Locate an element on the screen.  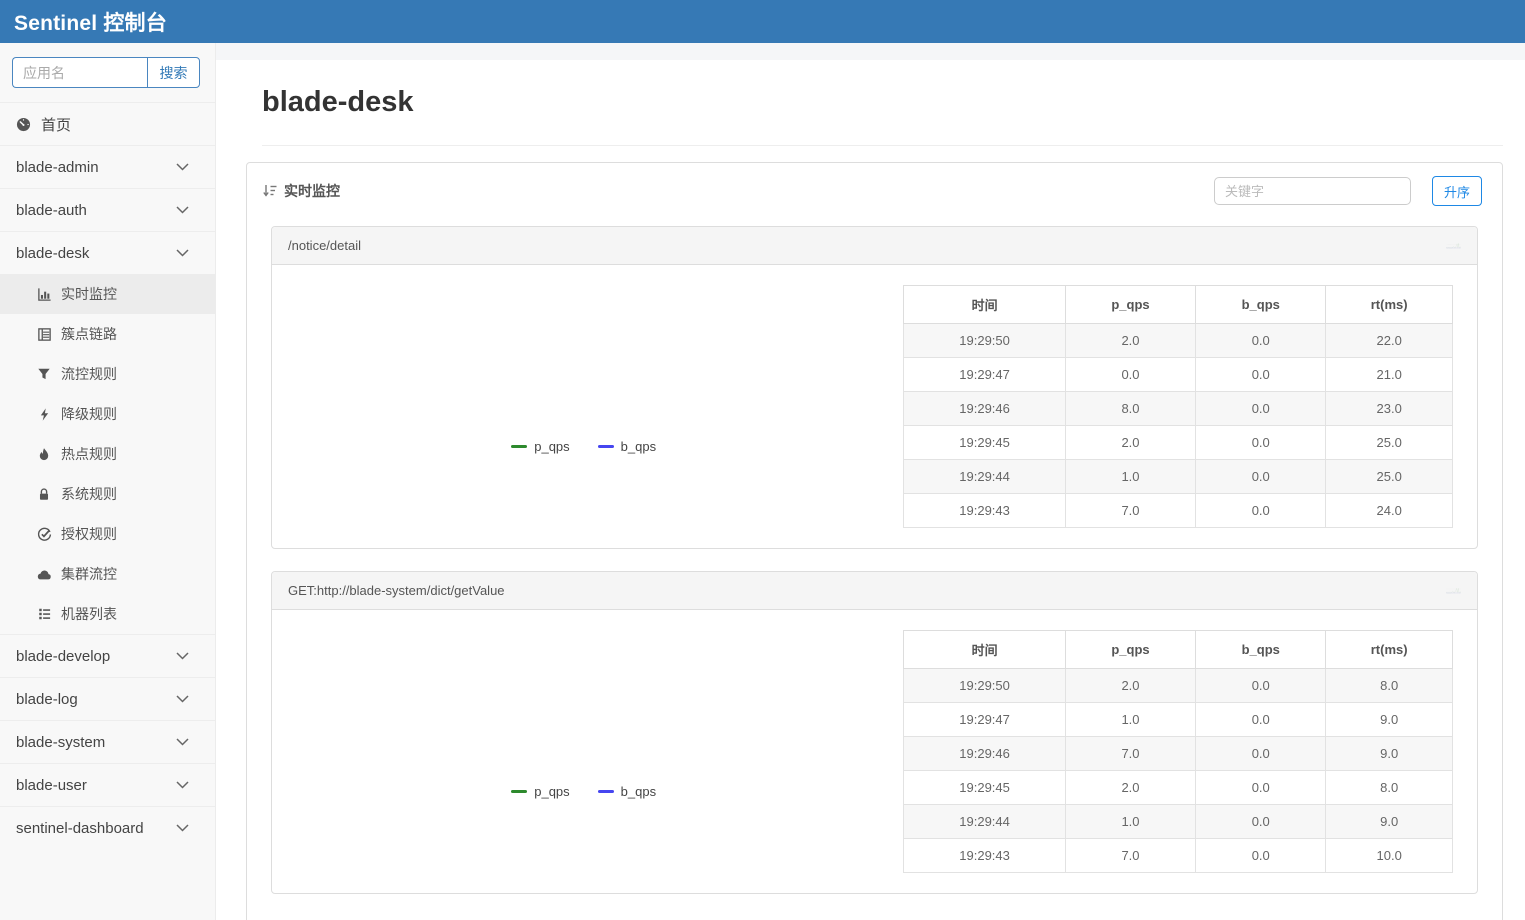
sidebar-item-label: blade-auth is located at coordinates (51, 210).